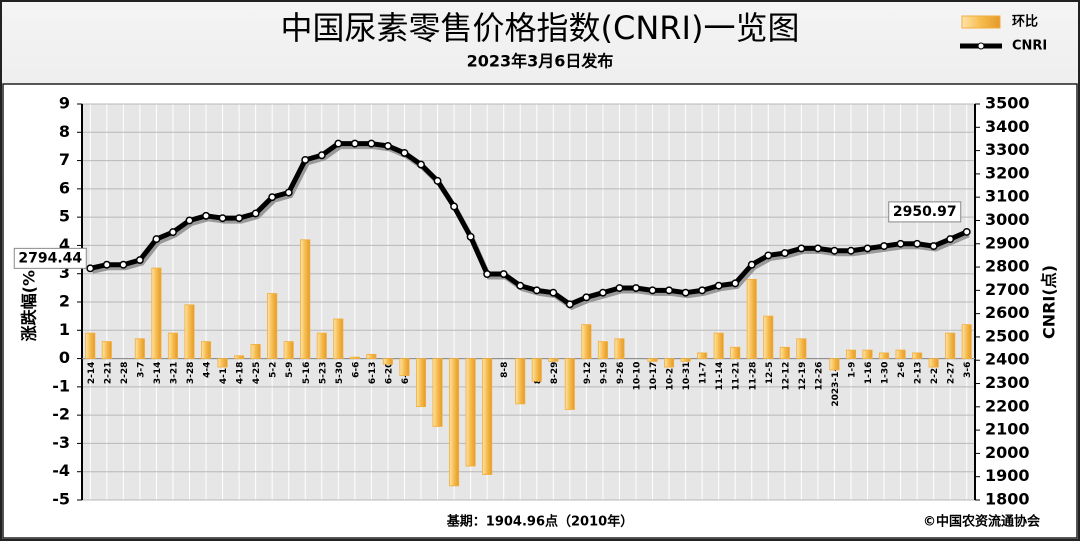 The width and height of the screenshot is (1080, 545). Describe the element at coordinates (389, 373) in the screenshot. I see `x-tick-label: 6-20` at that location.